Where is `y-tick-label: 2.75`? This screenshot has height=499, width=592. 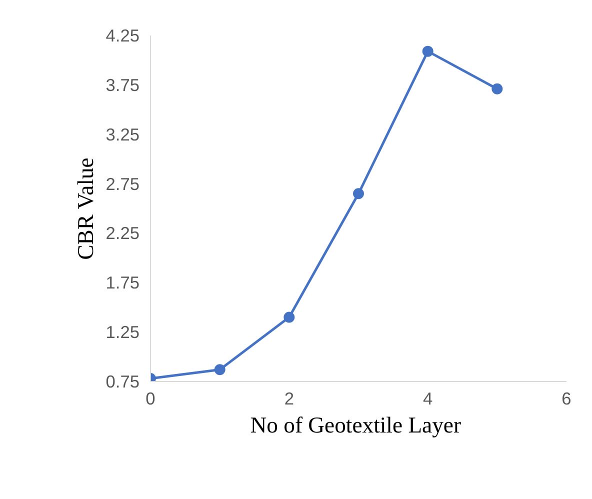 y-tick-label: 2.75 is located at coordinates (123, 184).